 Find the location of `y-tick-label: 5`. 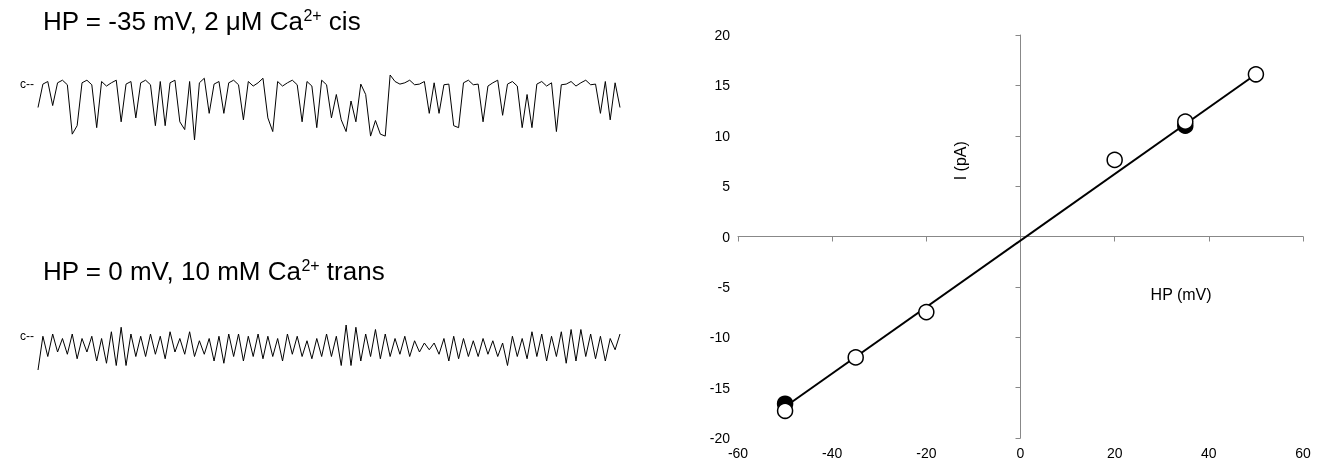

y-tick-label: 5 is located at coordinates (726, 186).